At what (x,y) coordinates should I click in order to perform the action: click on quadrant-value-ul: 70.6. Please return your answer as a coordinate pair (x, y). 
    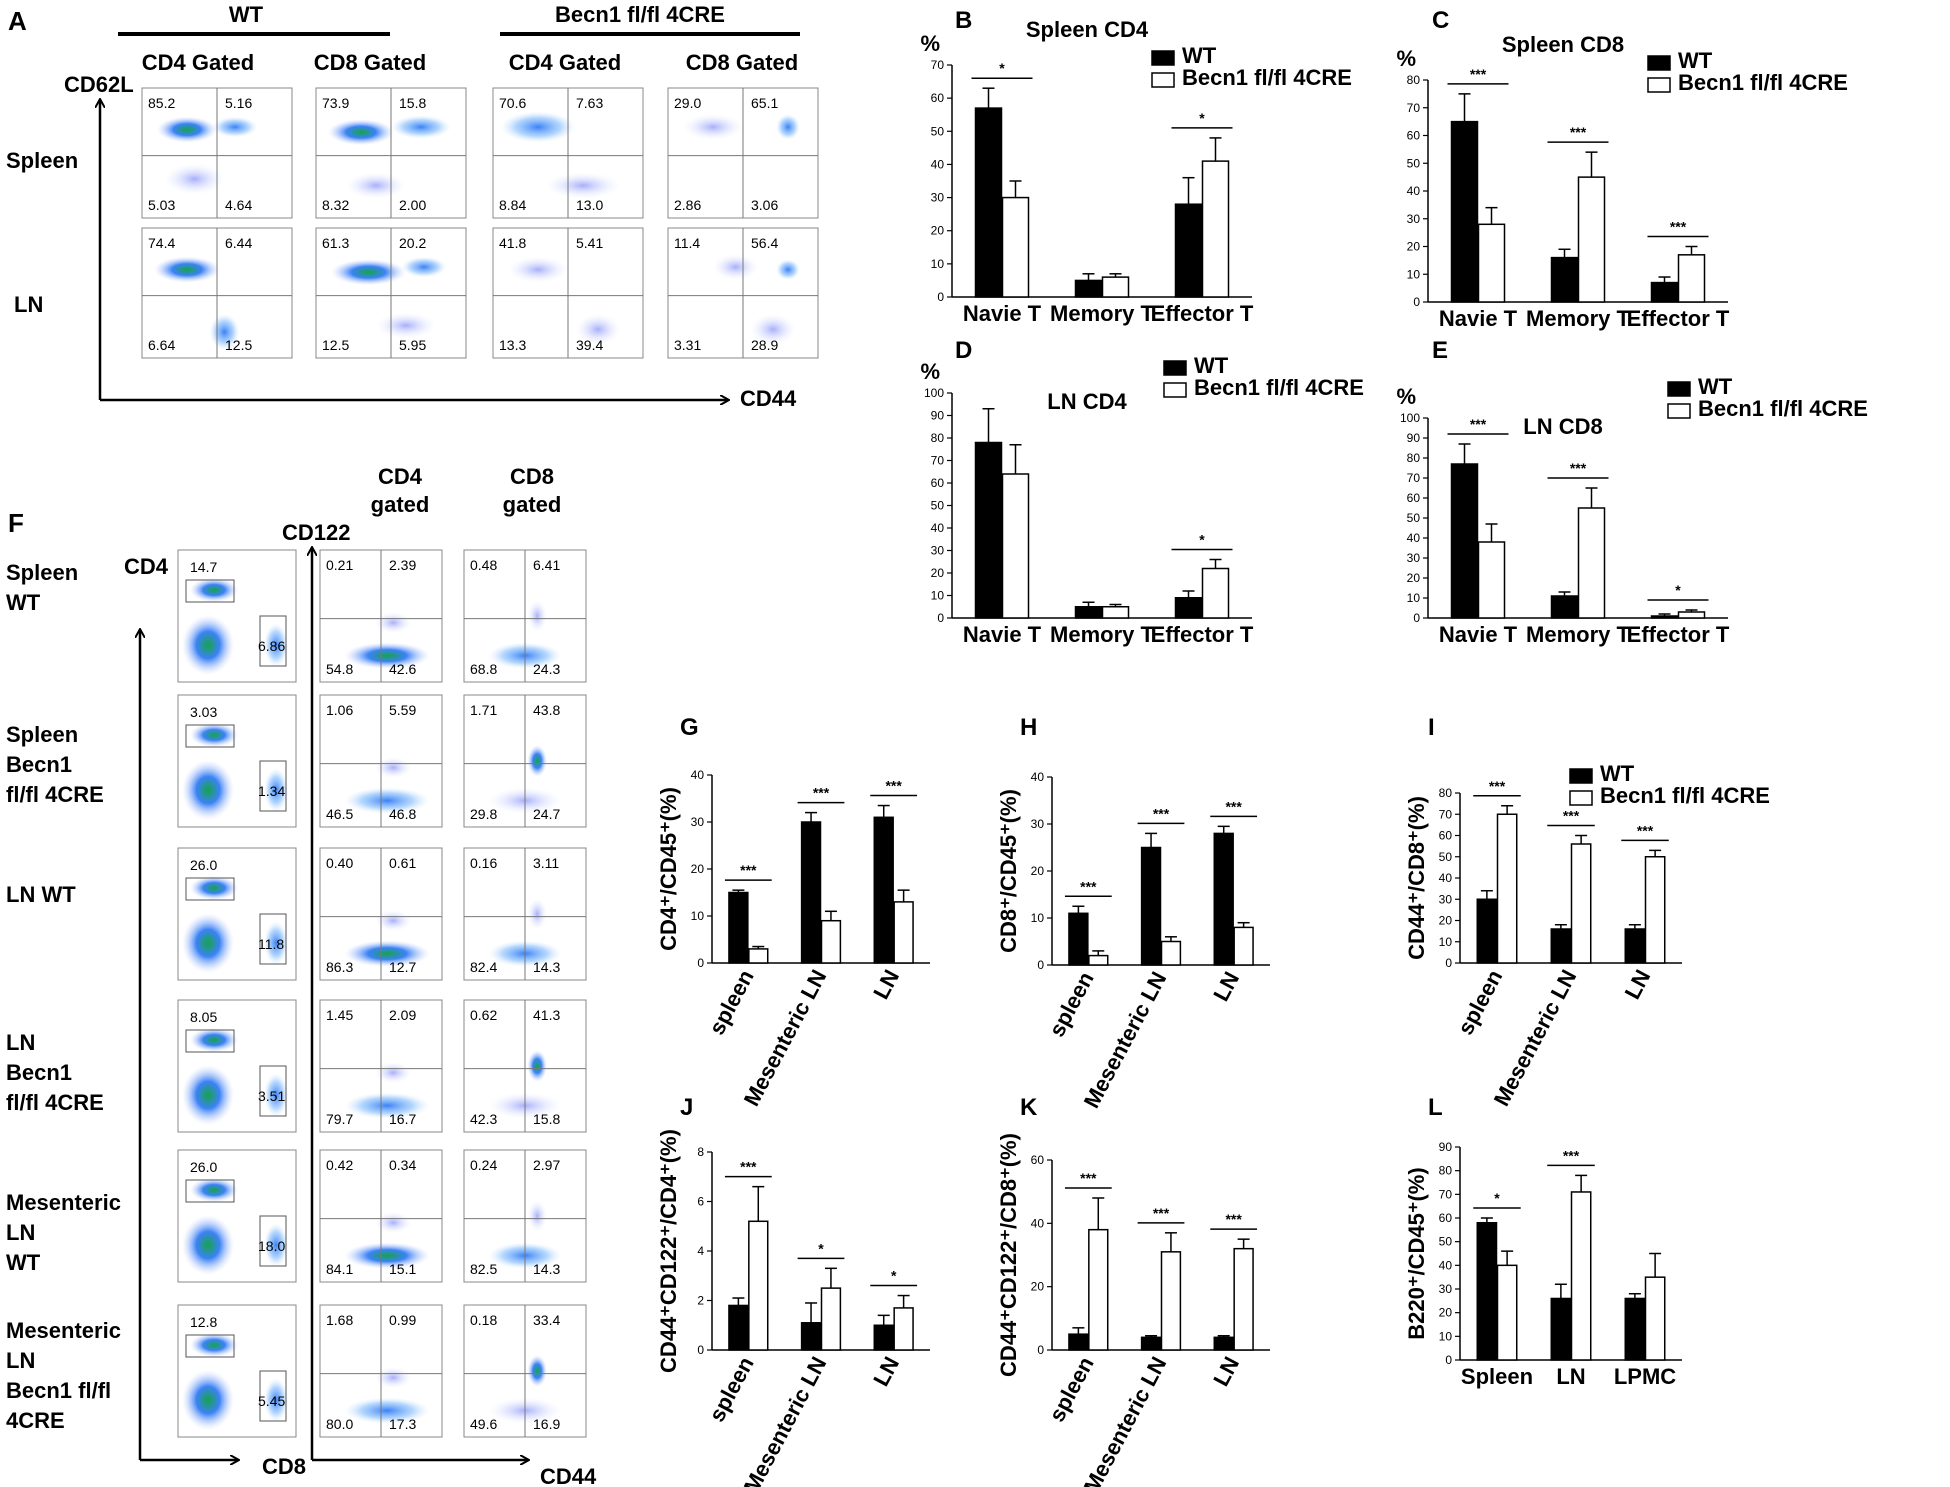
    Looking at the image, I should click on (512, 103).